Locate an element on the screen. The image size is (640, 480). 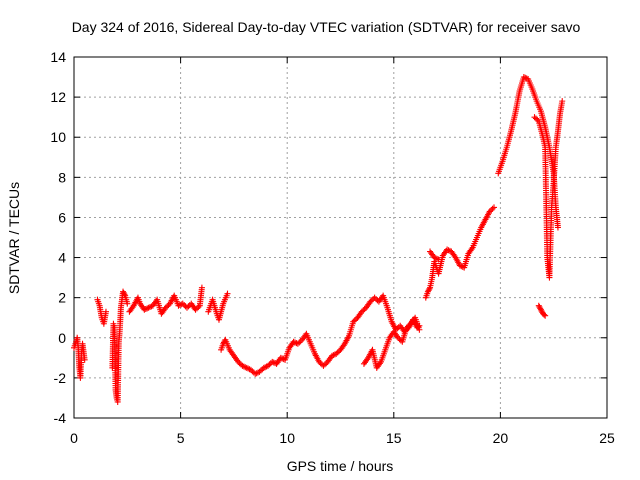
x-tick-label: 0 is located at coordinates (74, 438).